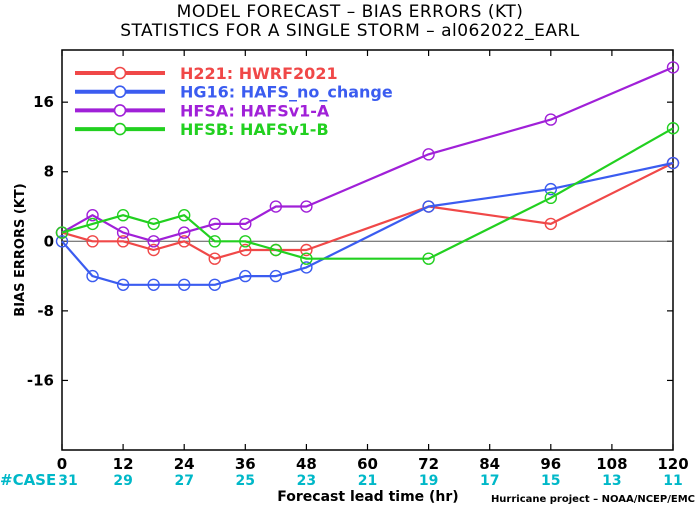  I want to click on legend-marker-HG16, so click(120, 91).